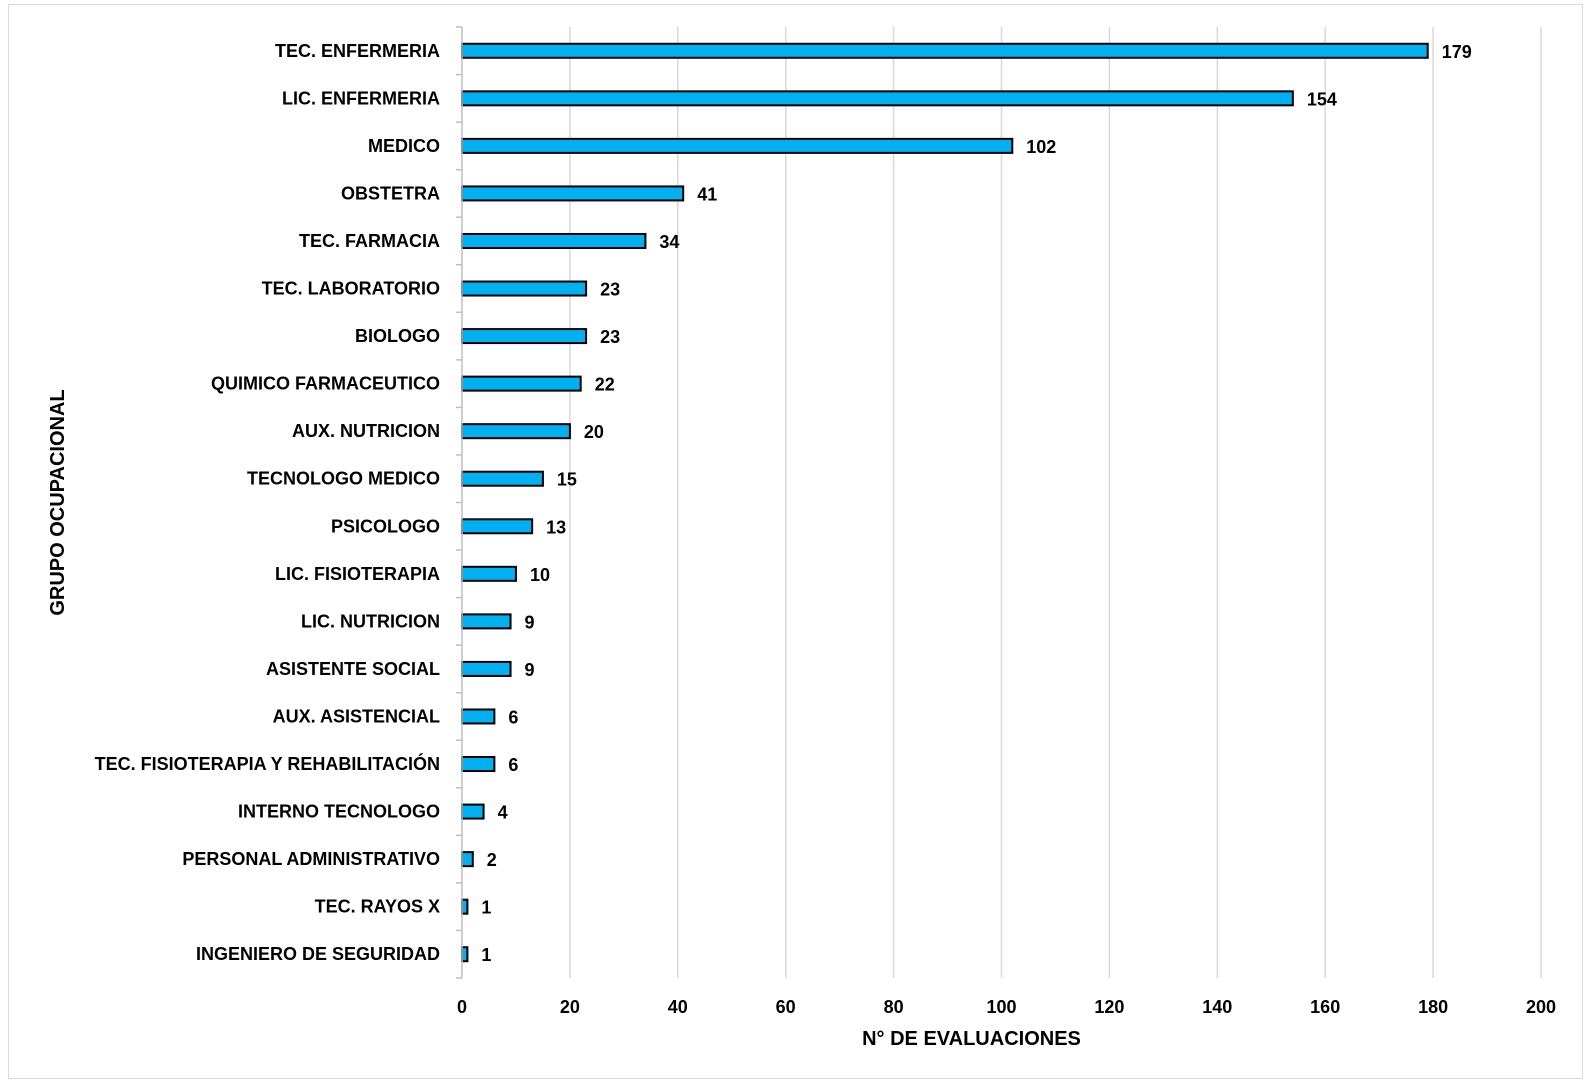 This screenshot has width=1585, height=1085. I want to click on category-label: BIOLOGO, so click(397, 336).